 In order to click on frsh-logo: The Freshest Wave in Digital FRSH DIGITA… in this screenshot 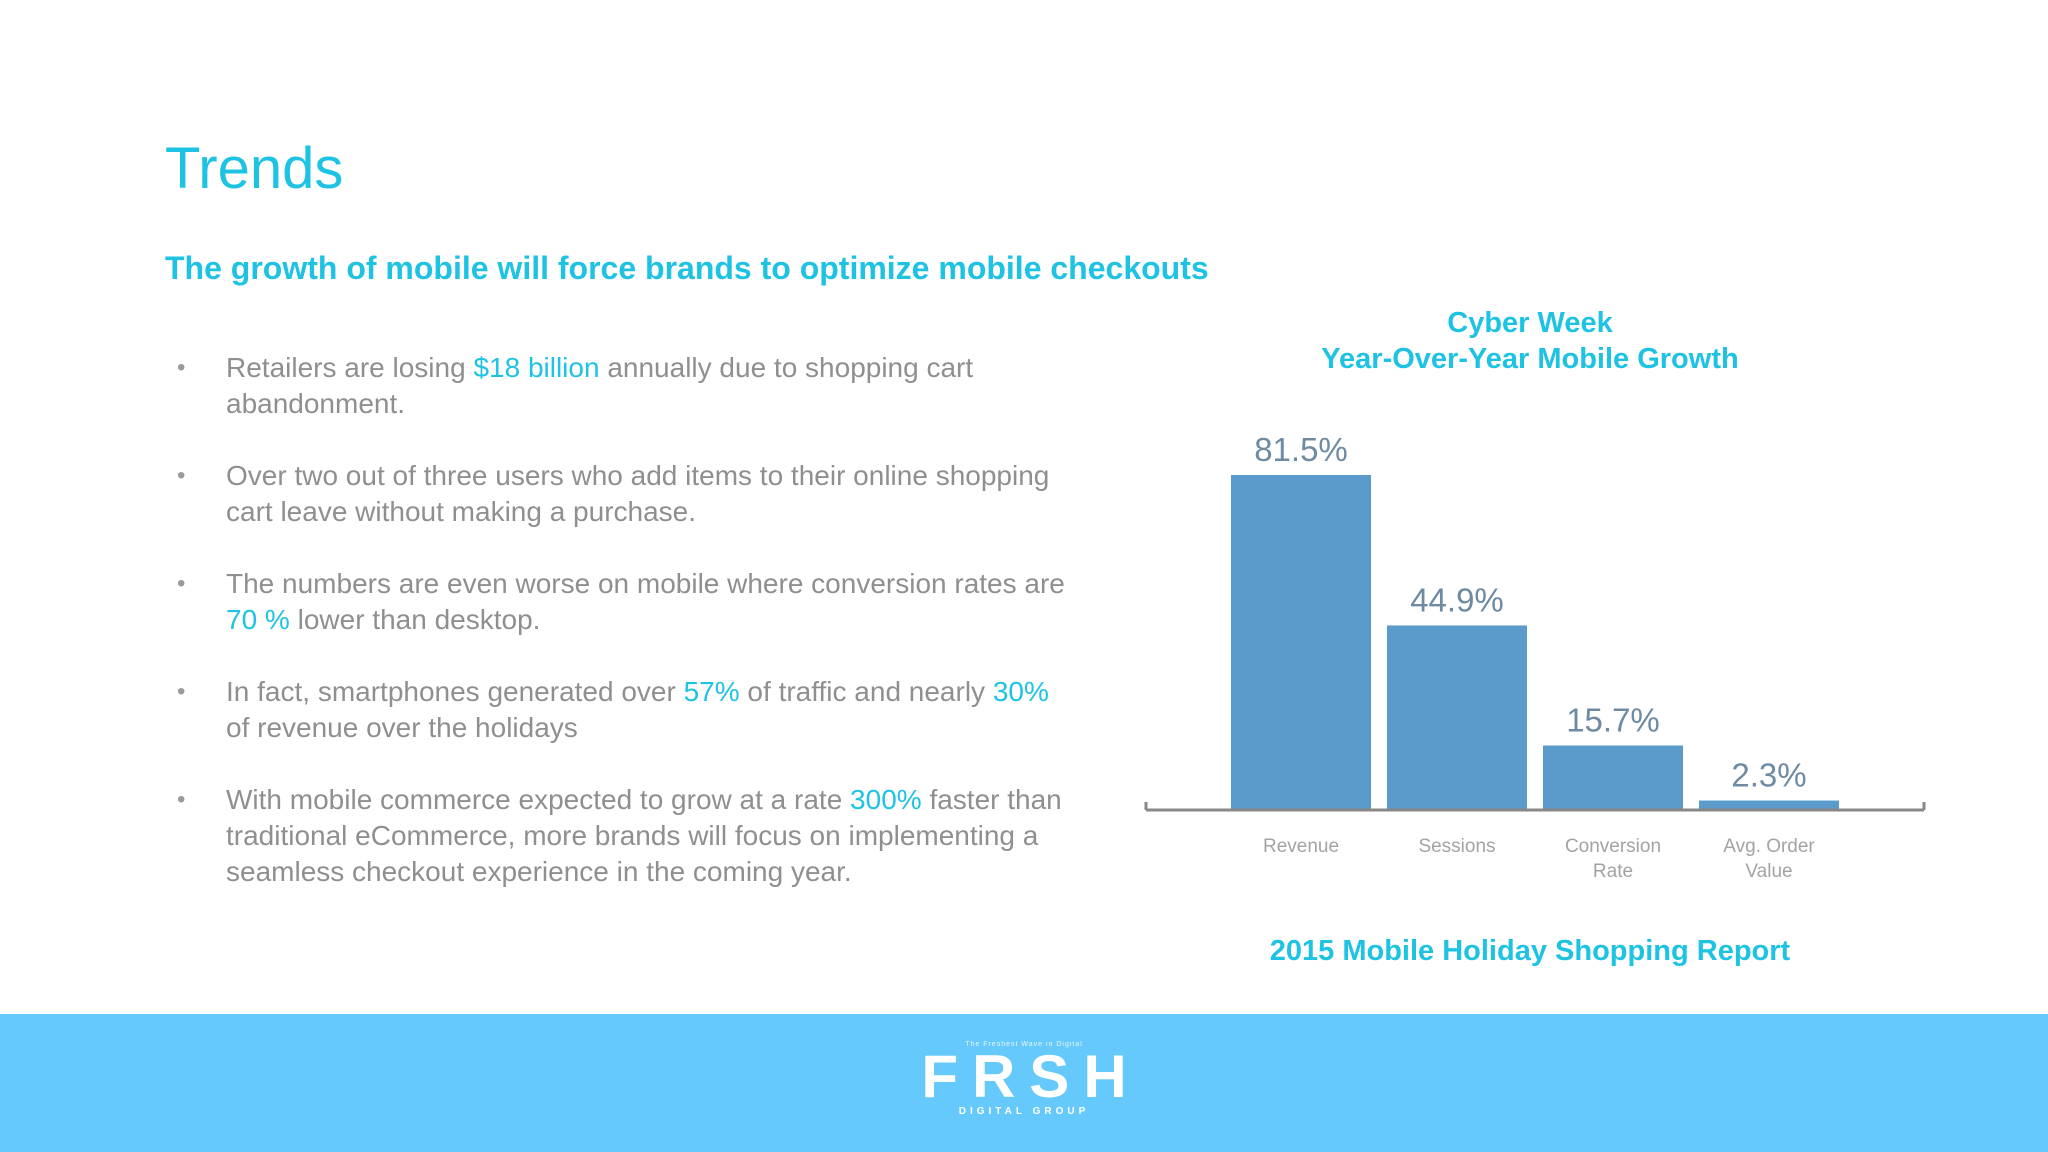, I will do `click(1024, 1079)`.